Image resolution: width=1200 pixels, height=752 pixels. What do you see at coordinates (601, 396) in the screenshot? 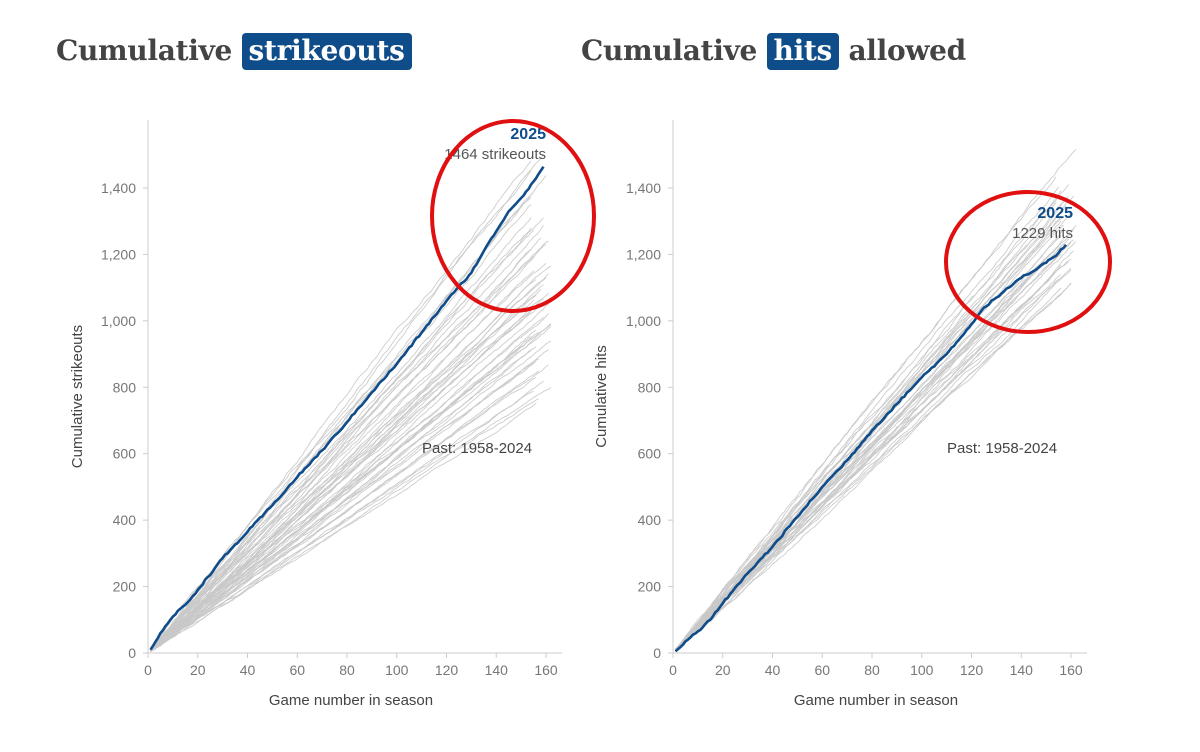
I see `y-axis-label: Cumulative hits` at bounding box center [601, 396].